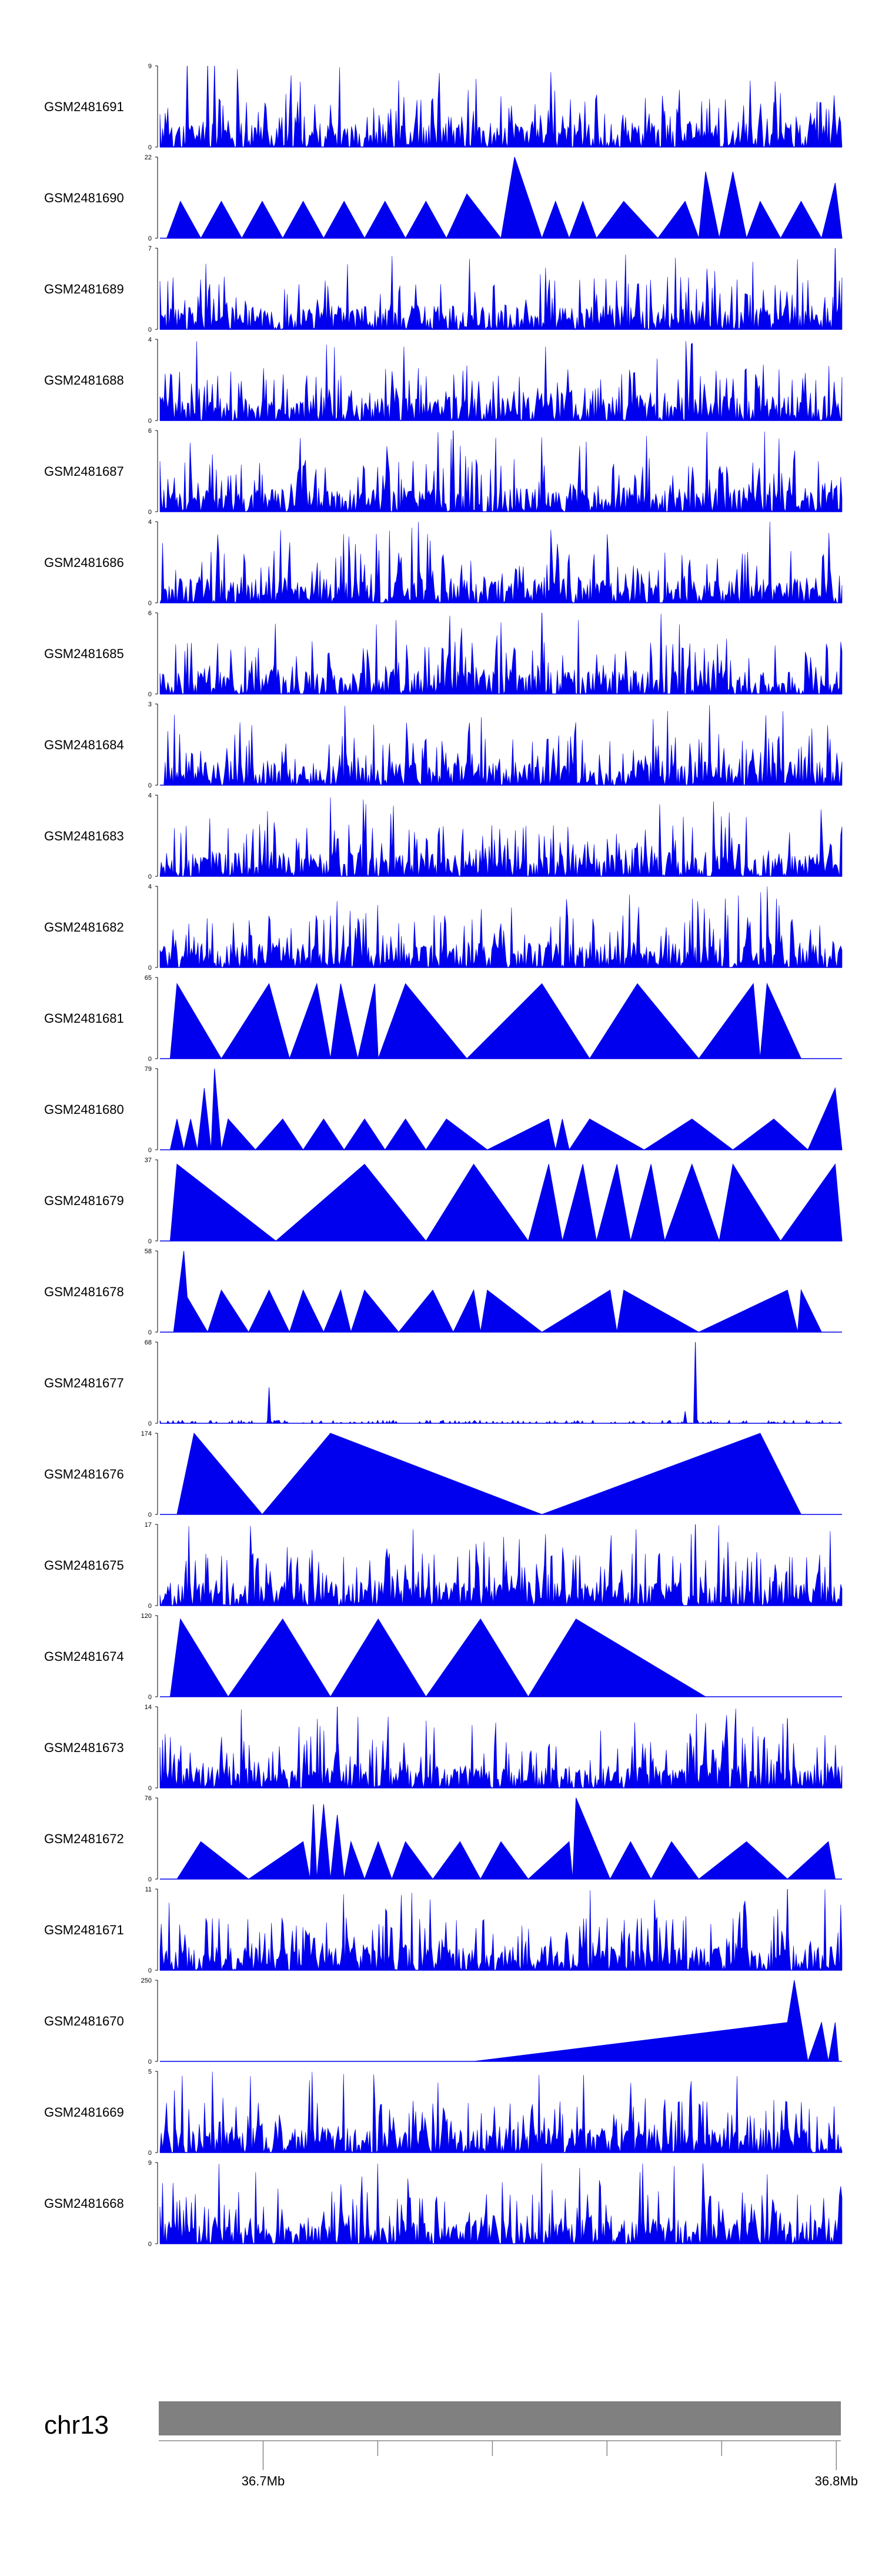 This screenshot has height=2576, width=882. I want to click on track-label: GSM2481670, so click(84, 2021).